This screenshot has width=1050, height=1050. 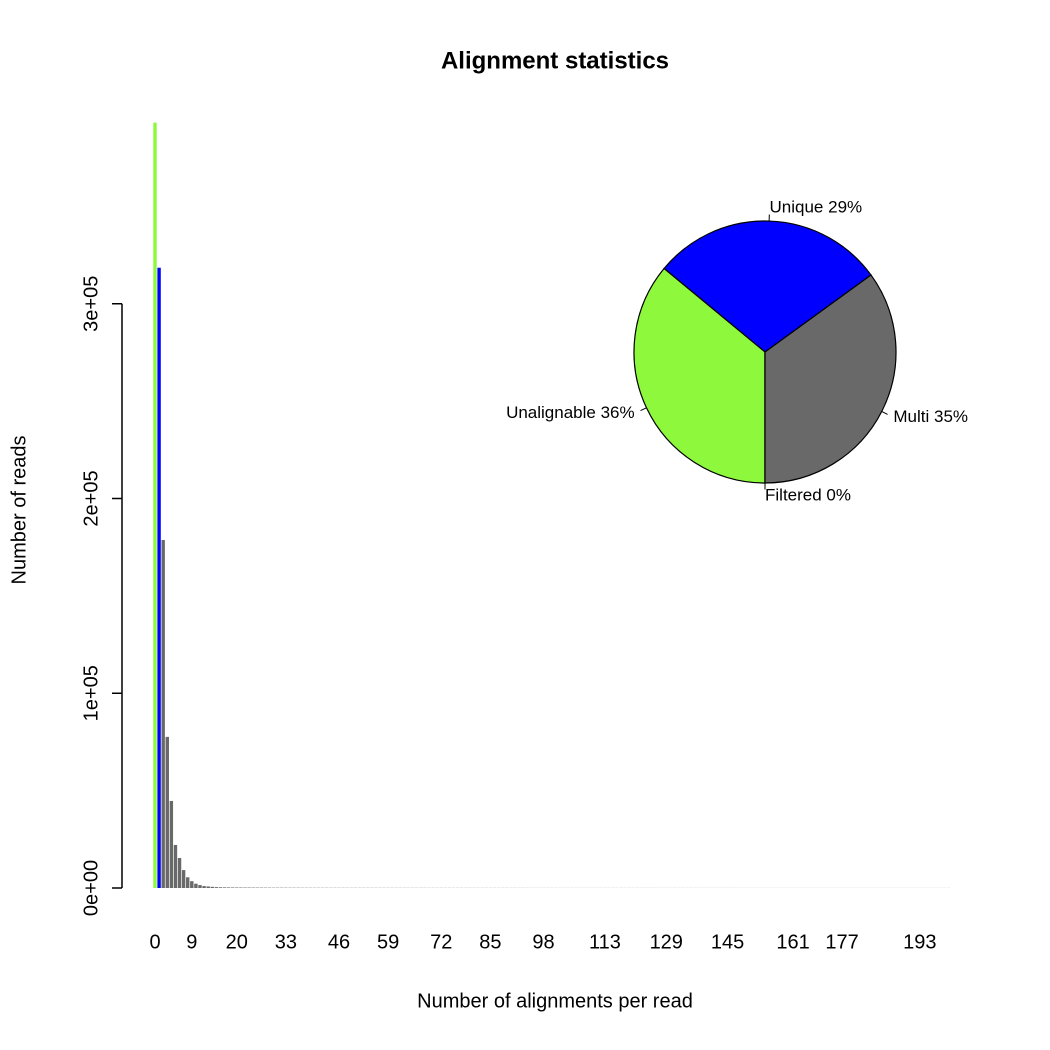 What do you see at coordinates (816, 206) in the screenshot?
I see `pie-label: Unique 29%` at bounding box center [816, 206].